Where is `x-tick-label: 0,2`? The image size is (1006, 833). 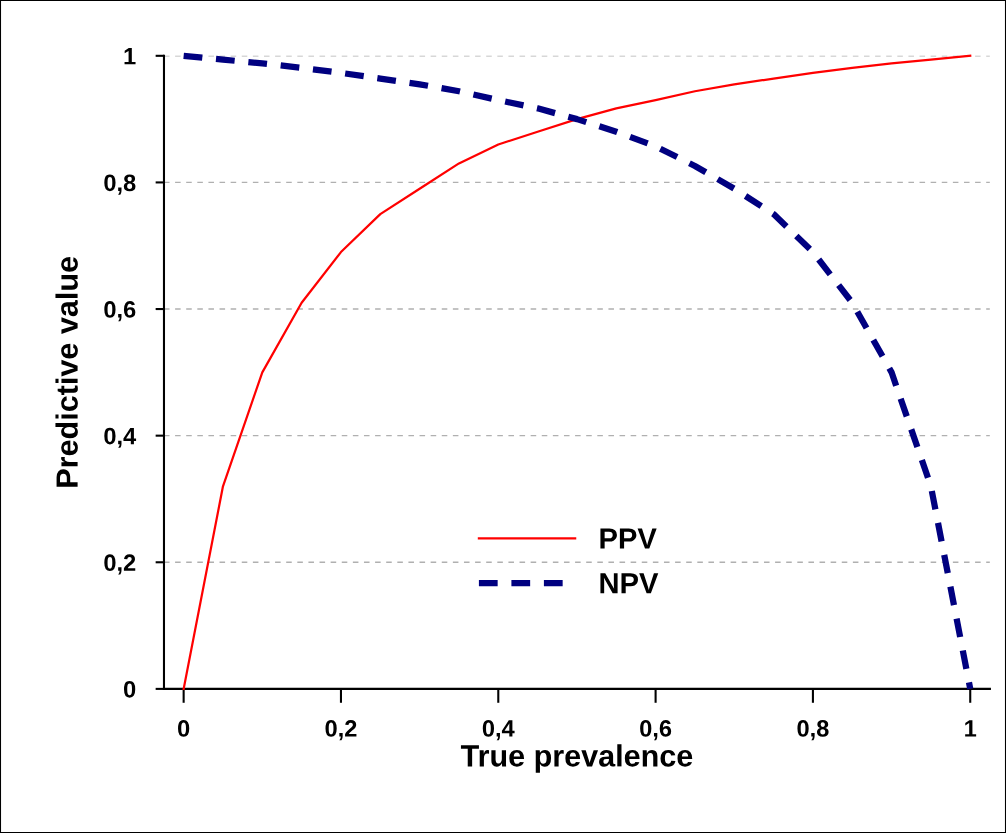 x-tick-label: 0,2 is located at coordinates (341, 730).